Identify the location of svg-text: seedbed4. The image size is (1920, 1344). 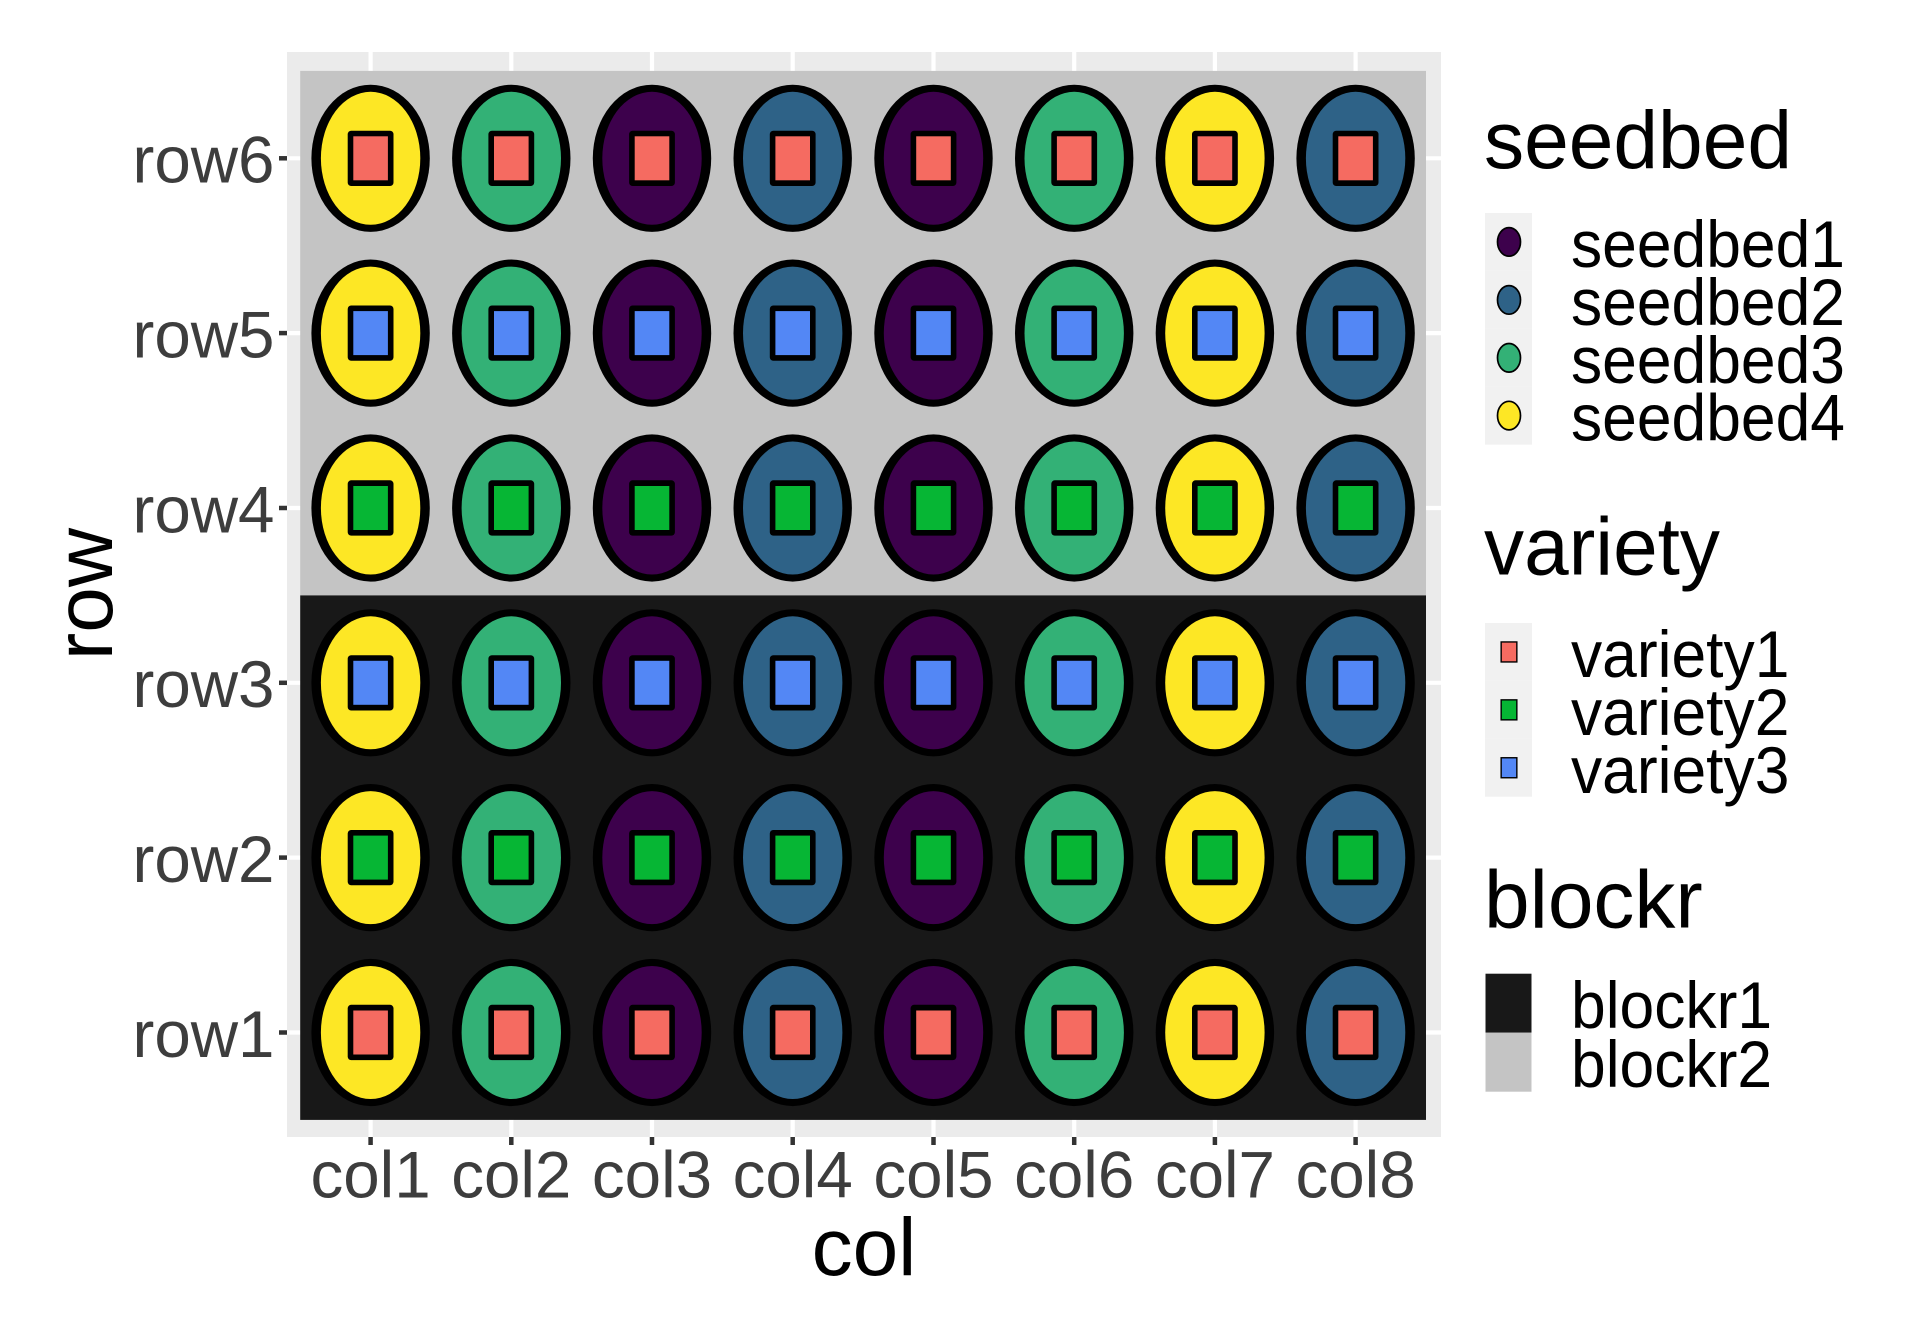
(1708, 418).